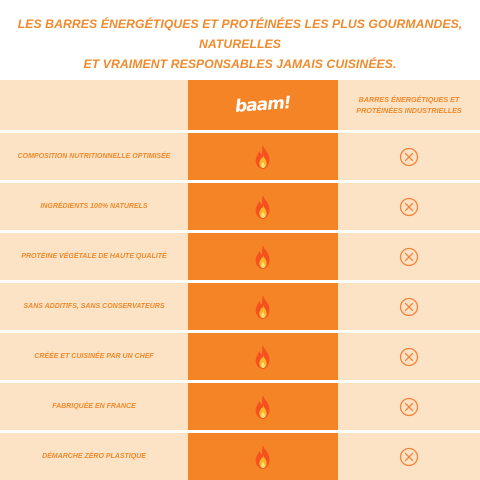 The height and width of the screenshot is (480, 480). Describe the element at coordinates (94, 356) in the screenshot. I see `row-label: CRÉÉE ET CUISINÉE PAR UN CHEF` at that location.